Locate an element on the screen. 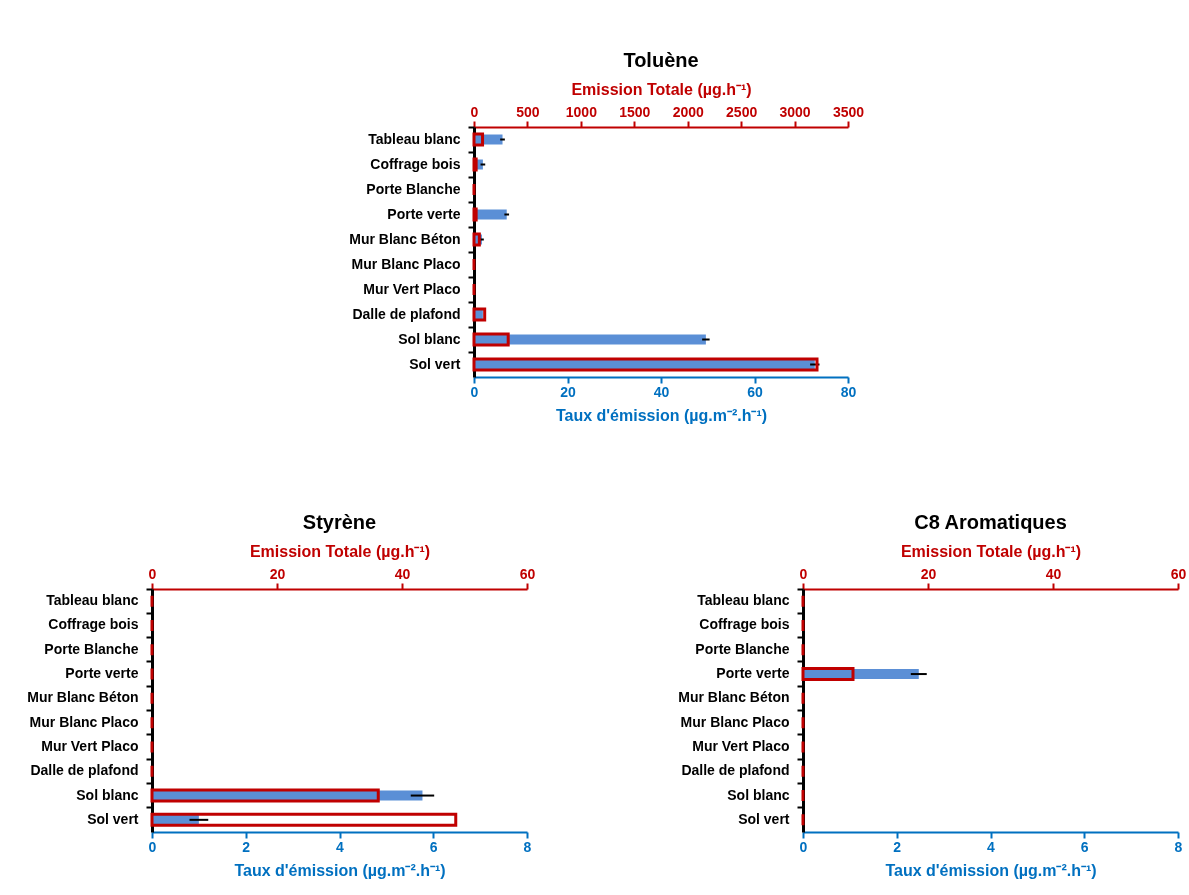 The width and height of the screenshot is (1189, 895). chart-title: C8 Aromatiques is located at coordinates (990, 522).